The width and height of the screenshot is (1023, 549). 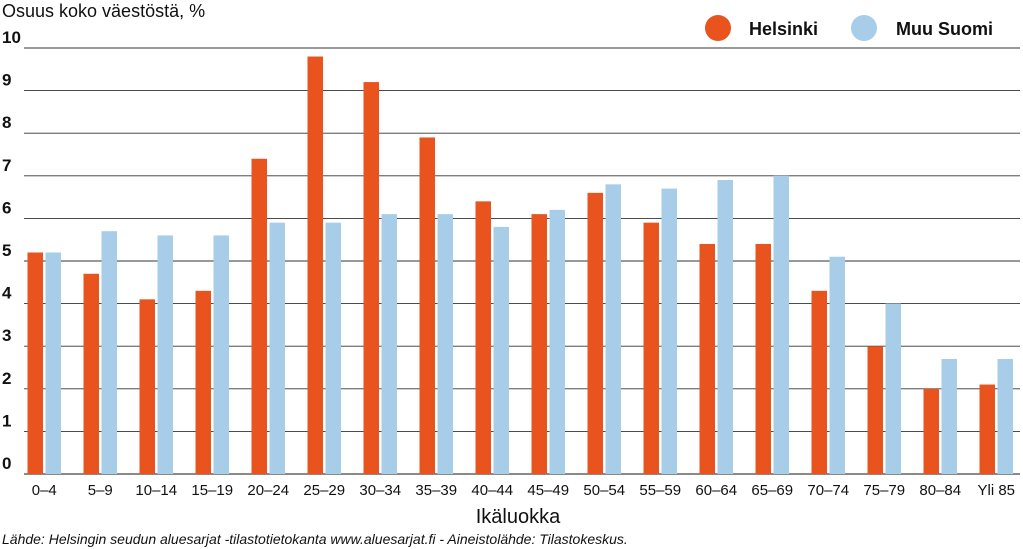 What do you see at coordinates (212, 490) in the screenshot?
I see `x-tick-label: 15–19` at bounding box center [212, 490].